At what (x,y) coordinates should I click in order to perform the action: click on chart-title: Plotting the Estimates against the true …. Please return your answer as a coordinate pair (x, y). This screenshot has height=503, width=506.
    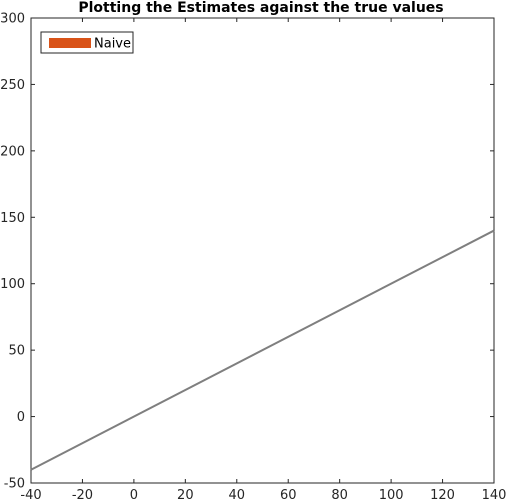
    Looking at the image, I should click on (260, 8).